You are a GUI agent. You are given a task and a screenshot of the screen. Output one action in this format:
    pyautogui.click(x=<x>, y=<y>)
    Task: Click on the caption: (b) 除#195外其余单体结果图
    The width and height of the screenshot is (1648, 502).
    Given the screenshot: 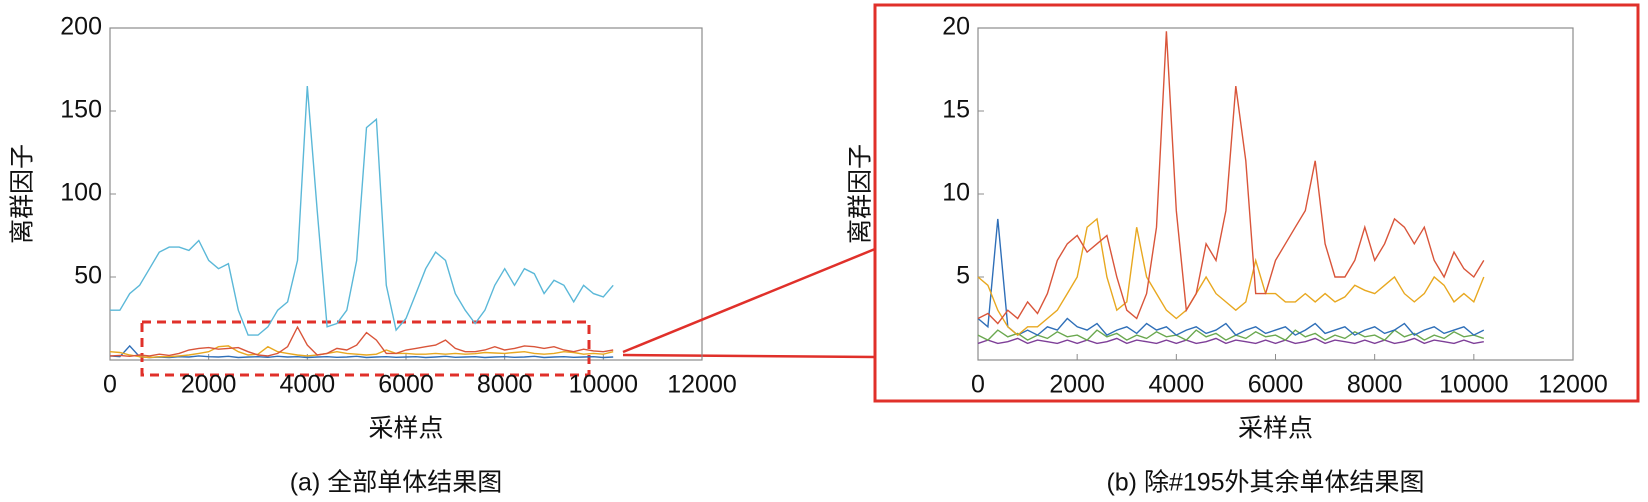 What is the action you would take?
    pyautogui.click(x=1265, y=483)
    